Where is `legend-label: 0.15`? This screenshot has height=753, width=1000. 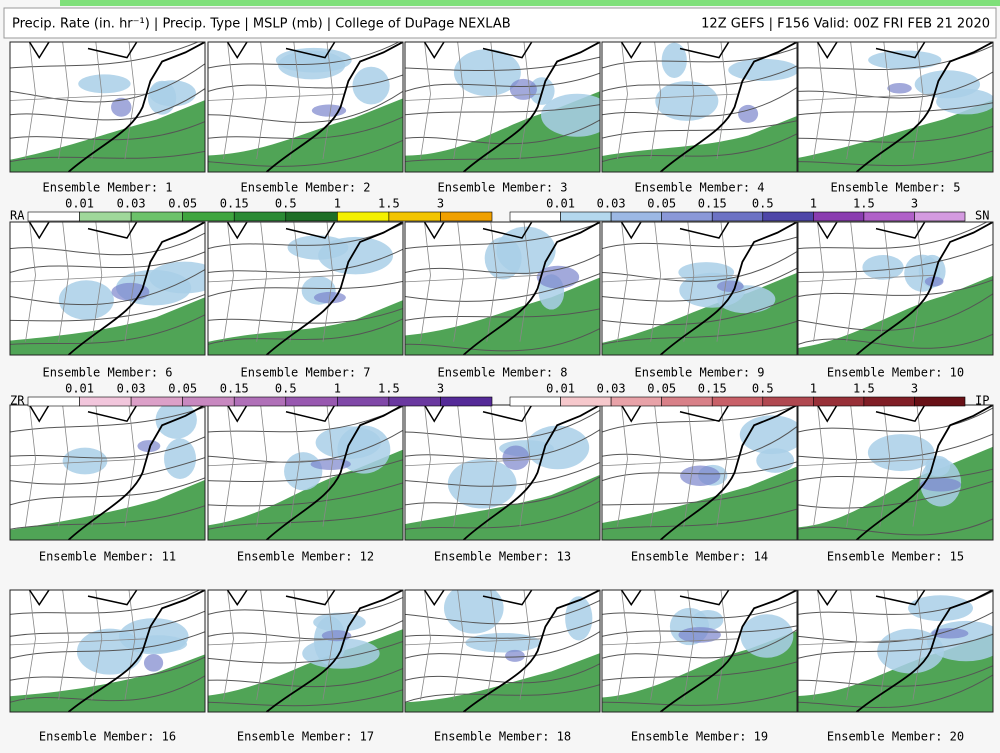 legend-label: 0.15 is located at coordinates (712, 204).